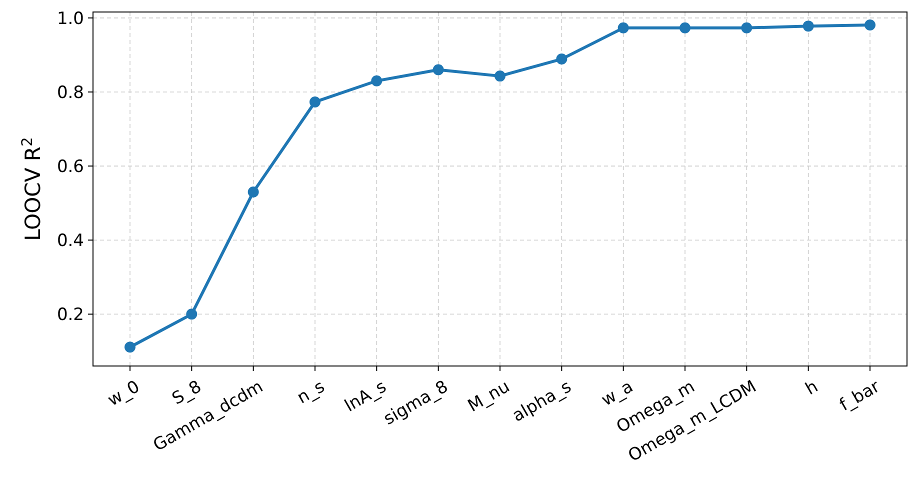 The height and width of the screenshot is (496, 912). What do you see at coordinates (70, 241) in the screenshot?
I see `y-tick-label: 0.4` at bounding box center [70, 241].